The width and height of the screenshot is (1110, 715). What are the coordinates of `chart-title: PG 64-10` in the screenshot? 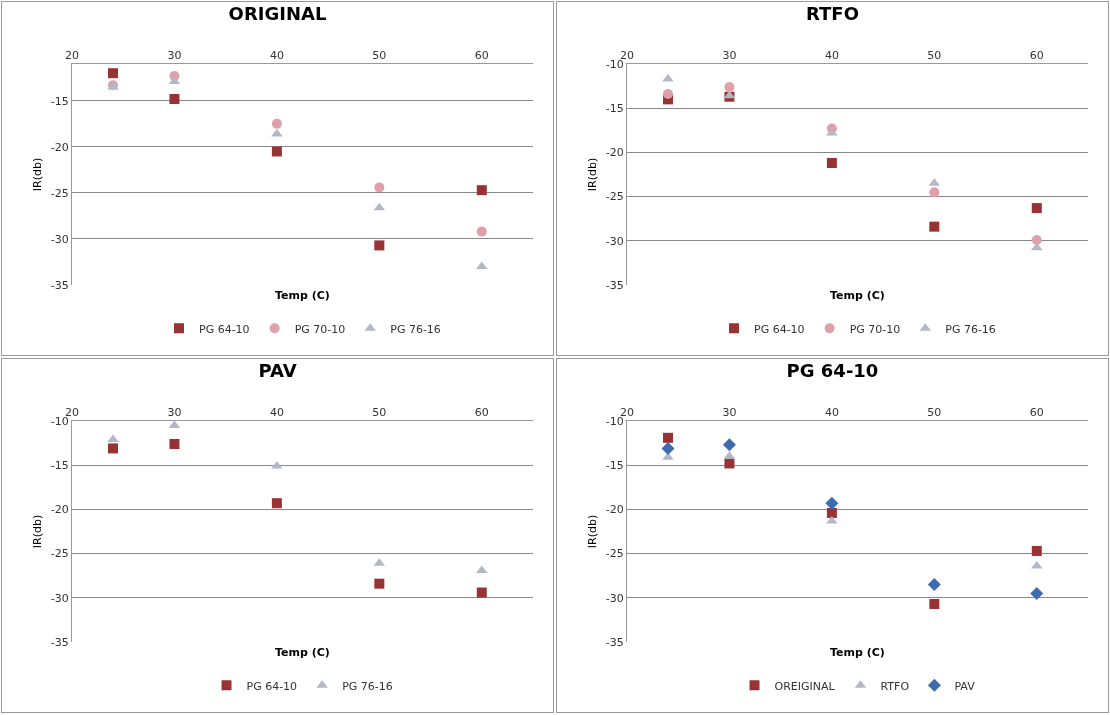 It's located at (832, 370).